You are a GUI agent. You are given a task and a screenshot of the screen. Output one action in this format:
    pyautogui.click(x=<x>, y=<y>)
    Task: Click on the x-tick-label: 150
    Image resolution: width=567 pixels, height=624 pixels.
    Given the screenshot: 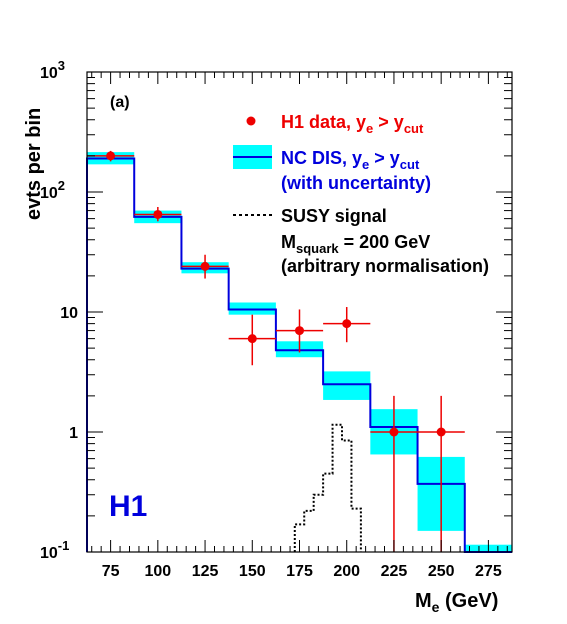 What is the action you would take?
    pyautogui.click(x=252, y=571)
    